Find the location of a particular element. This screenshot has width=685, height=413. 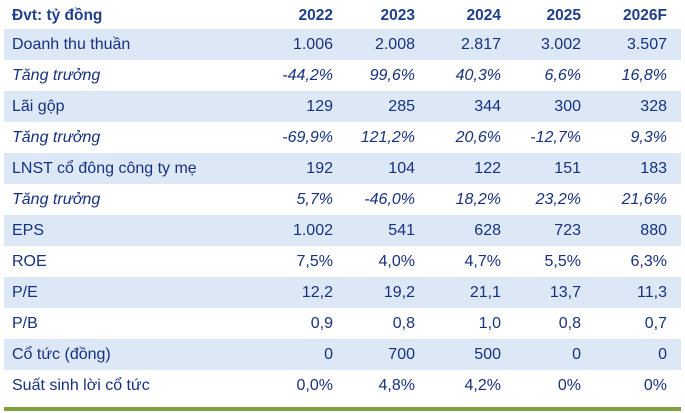

cell: 628 is located at coordinates (472, 230).